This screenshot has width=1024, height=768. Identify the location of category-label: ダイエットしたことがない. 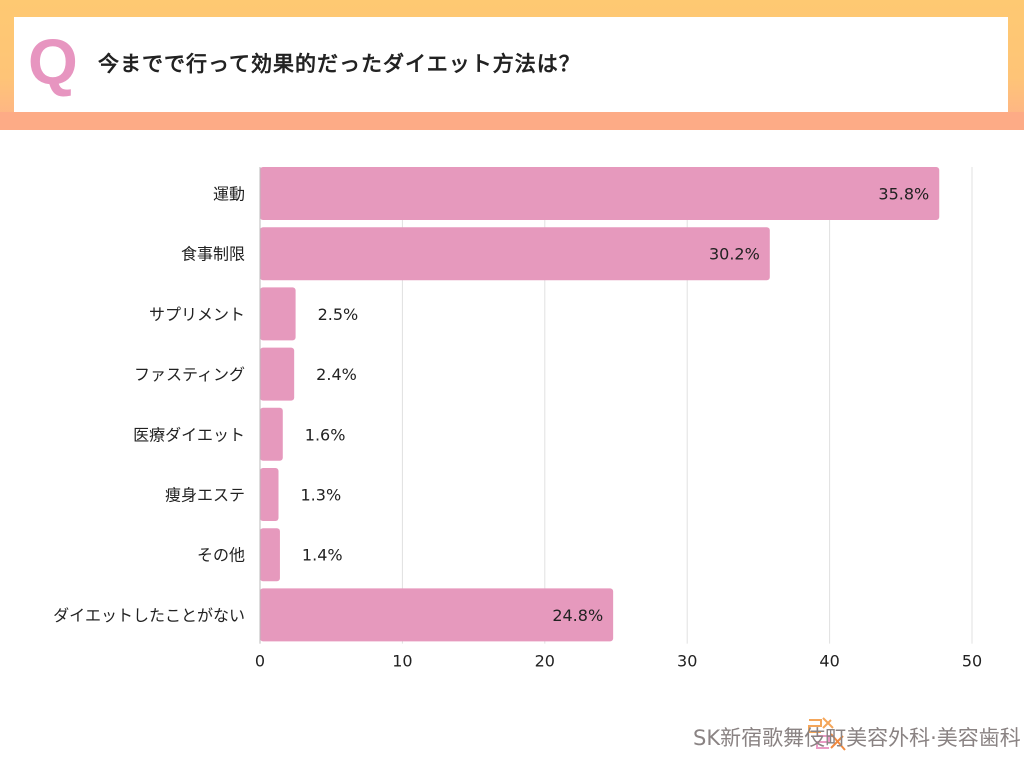
(149, 615).